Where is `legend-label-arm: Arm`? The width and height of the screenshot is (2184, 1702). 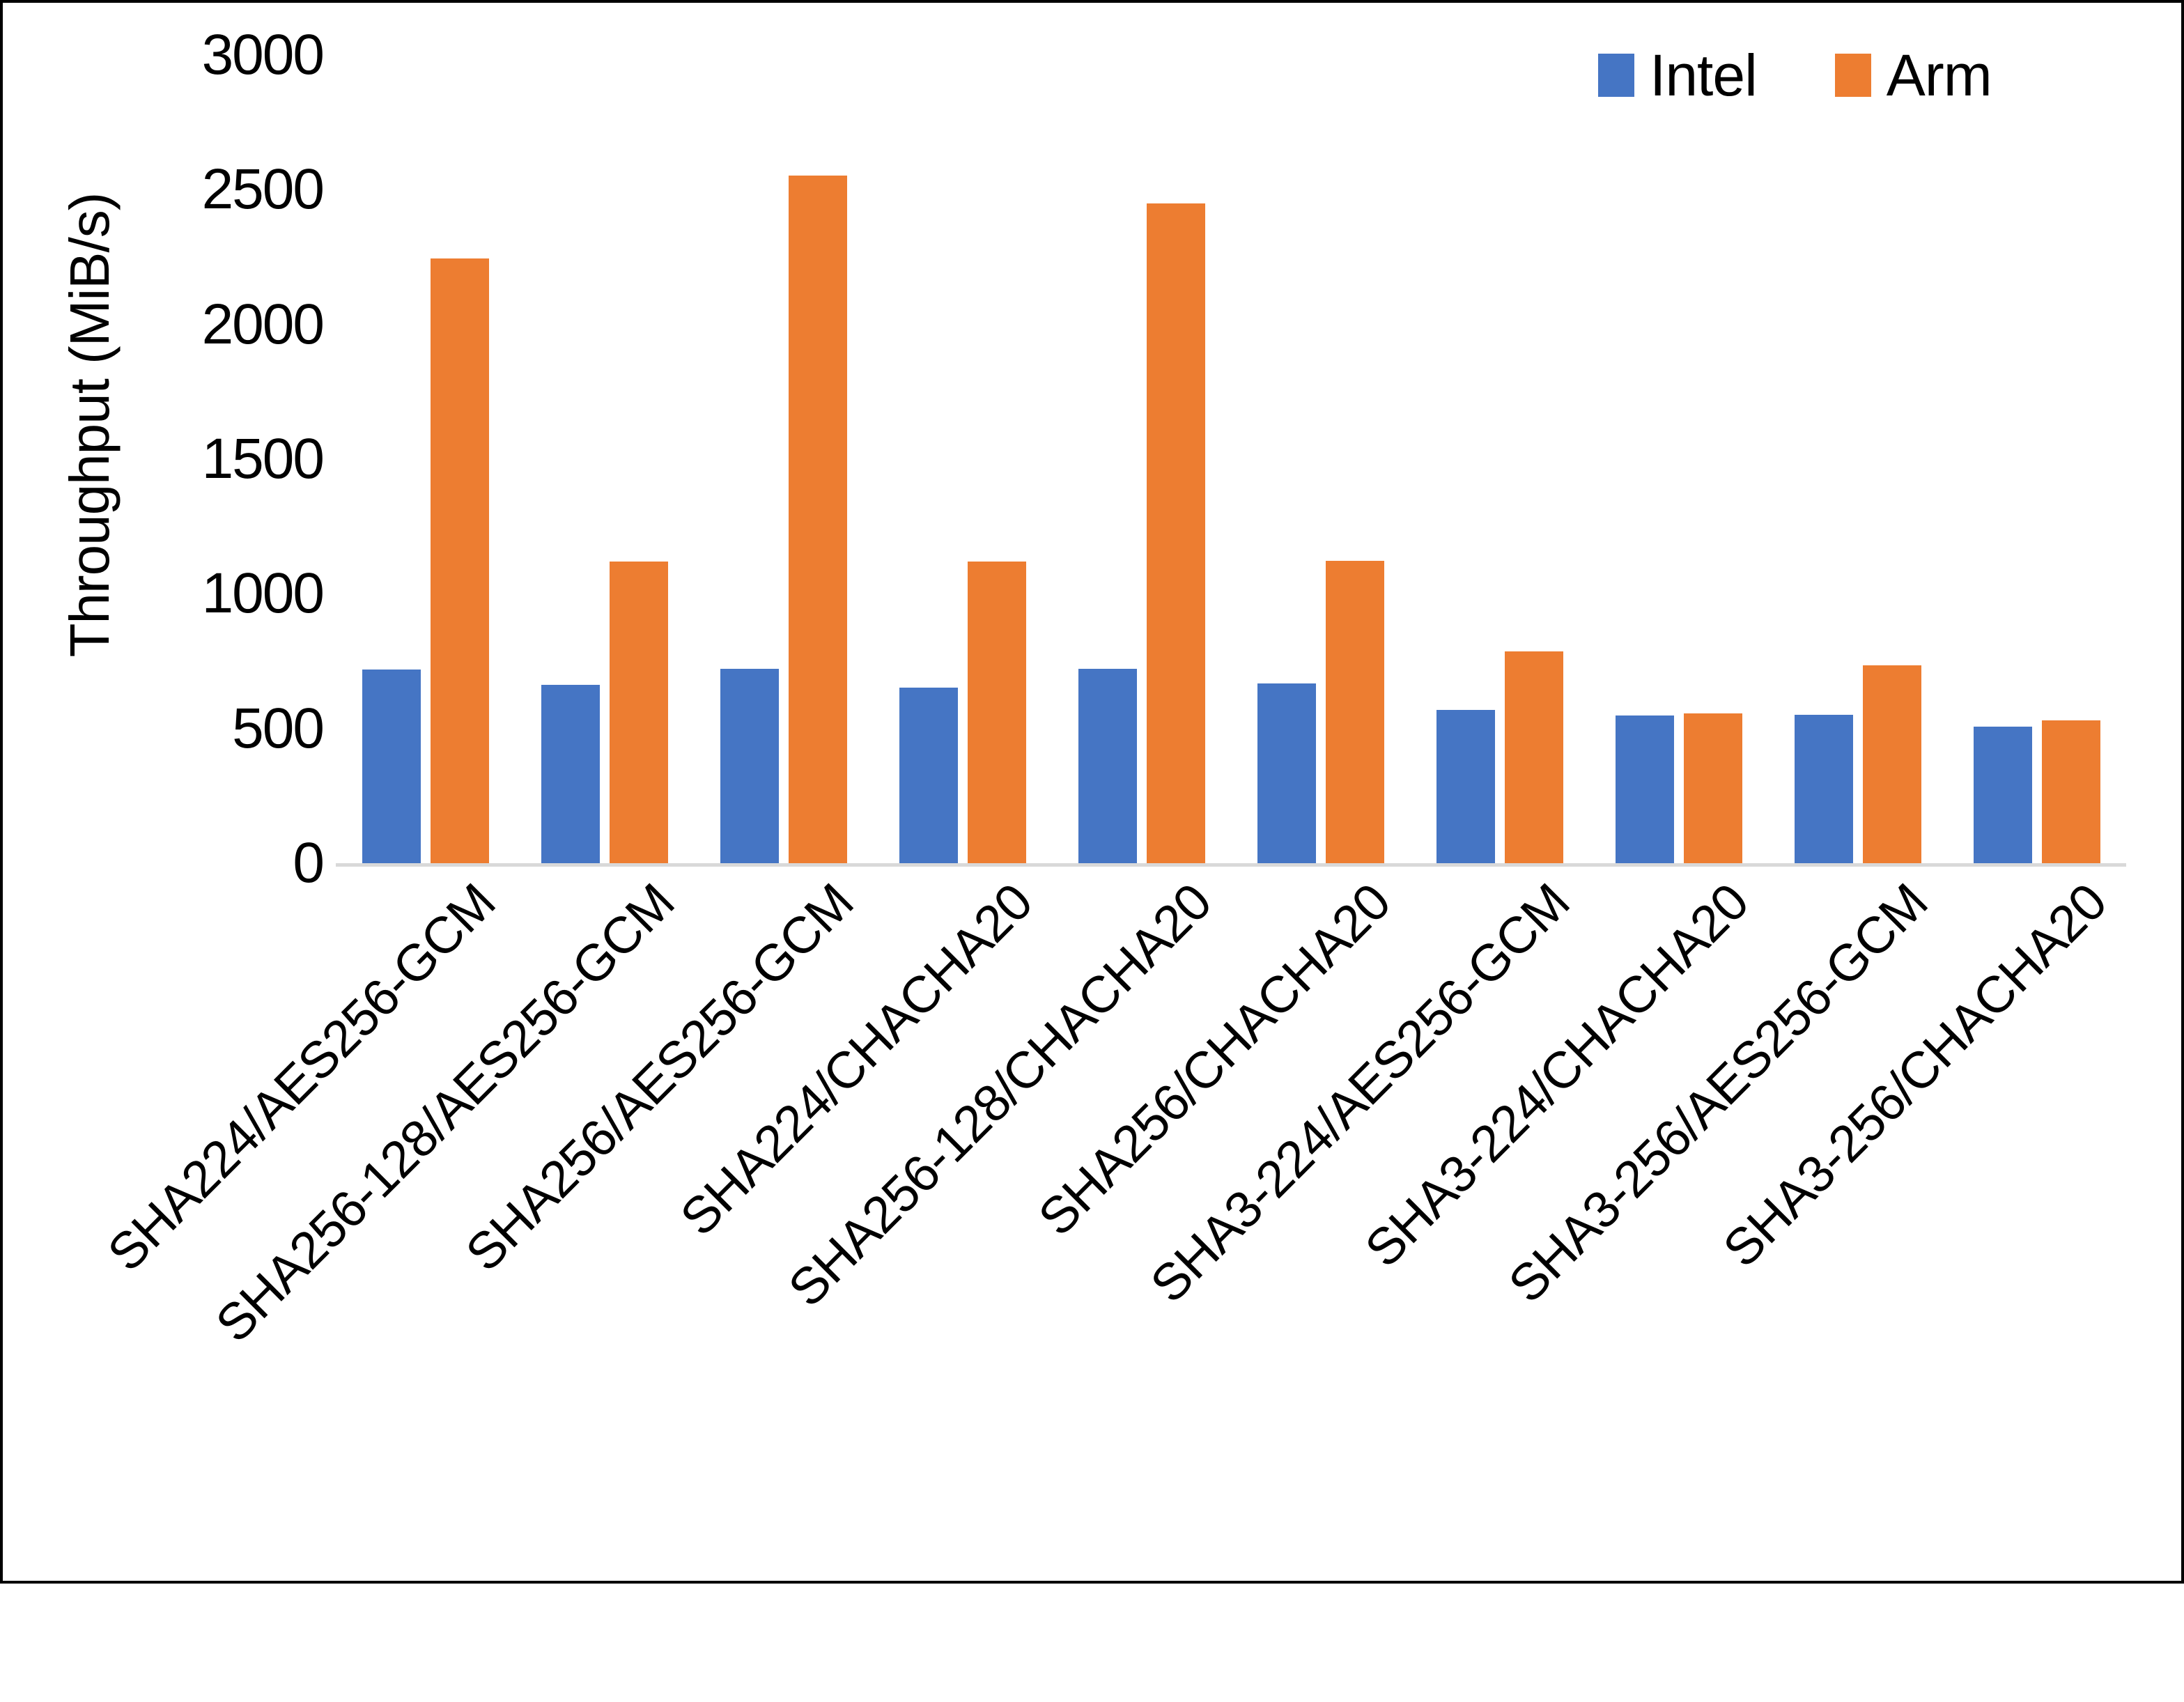
legend-label-arm: Arm is located at coordinates (1939, 75).